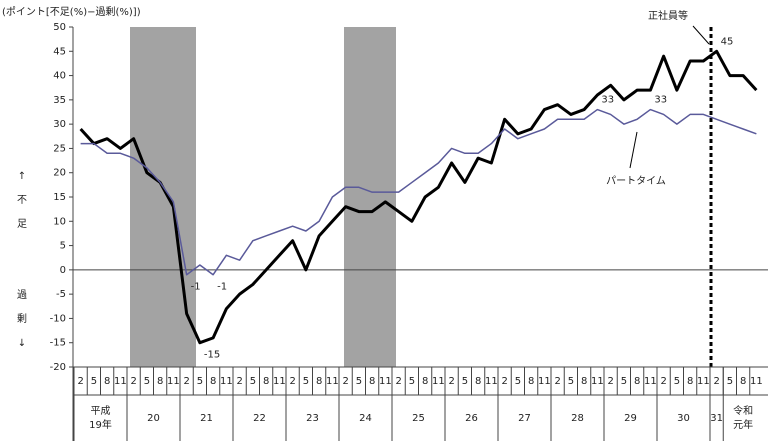 This screenshot has height=441, width=768. Describe the element at coordinates (59, 51) in the screenshot. I see `y-tick-label: 45` at that location.